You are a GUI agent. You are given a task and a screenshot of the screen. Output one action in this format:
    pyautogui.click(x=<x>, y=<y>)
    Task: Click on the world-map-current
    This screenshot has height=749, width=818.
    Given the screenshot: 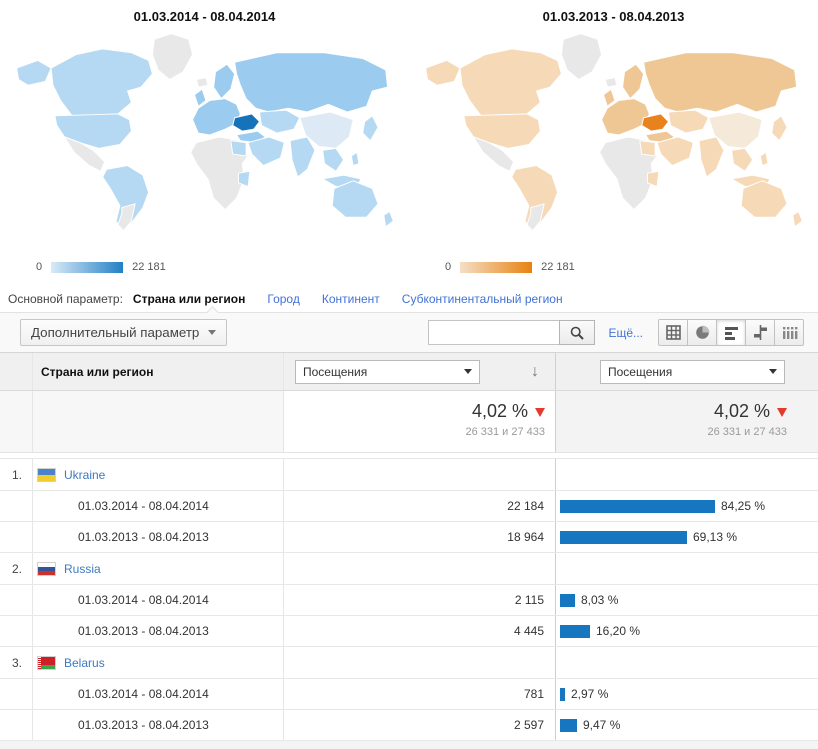 What is the action you would take?
    pyautogui.click(x=205, y=134)
    